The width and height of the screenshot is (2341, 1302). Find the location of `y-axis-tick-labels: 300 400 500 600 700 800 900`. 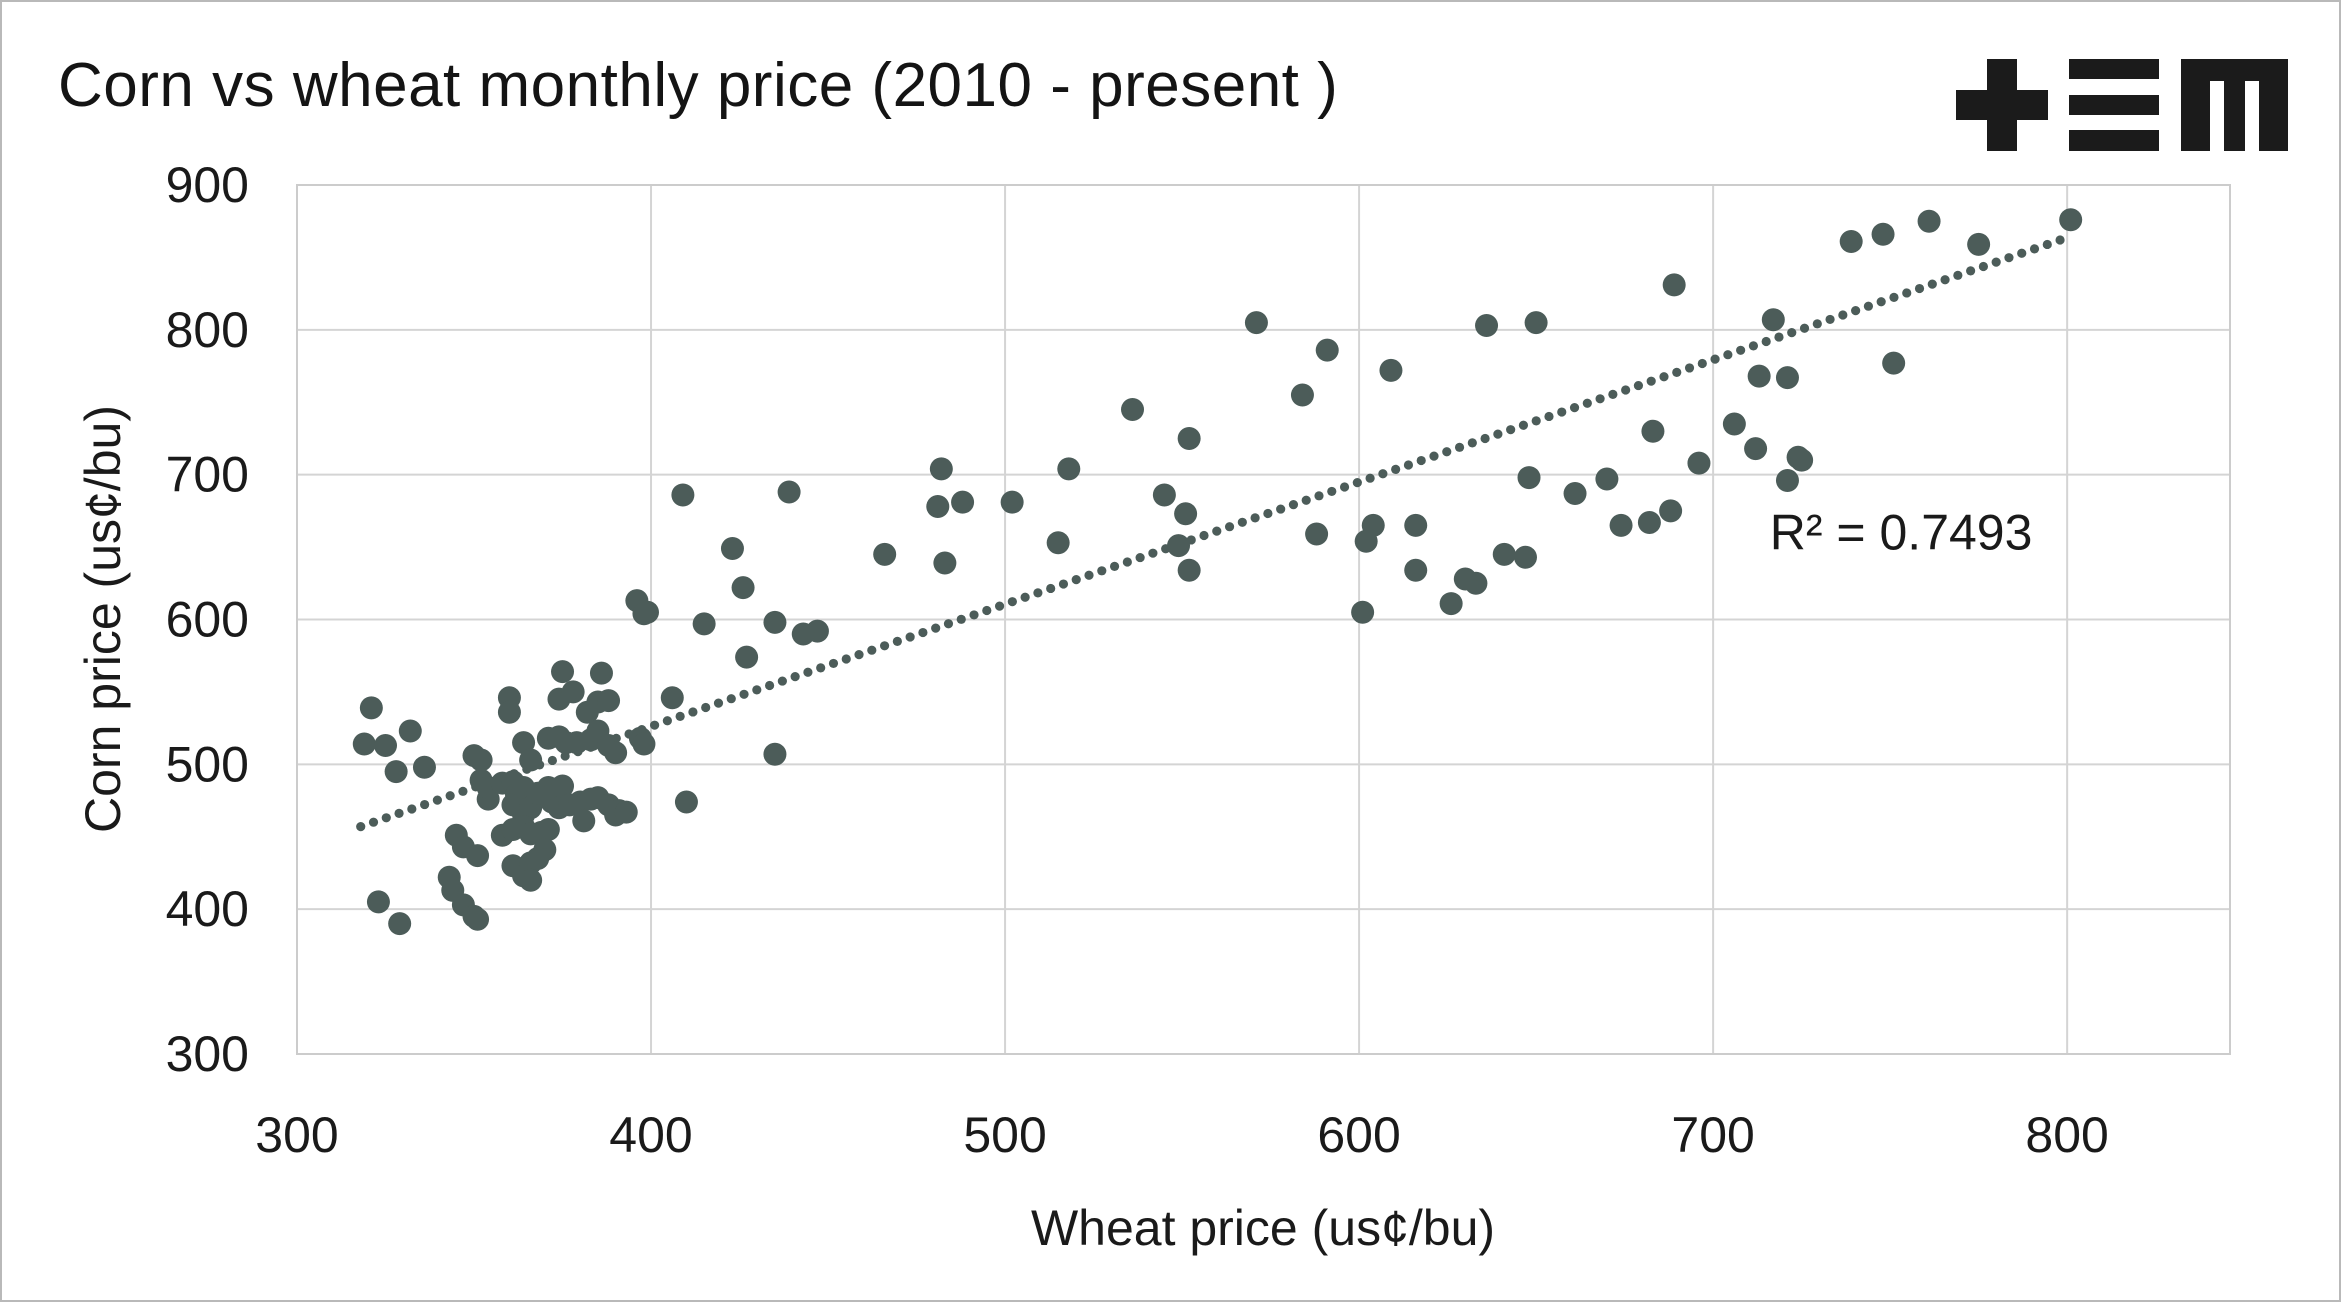

y-axis-tick-labels: 300 400 500 600 700 800 900 is located at coordinates (207, 619).